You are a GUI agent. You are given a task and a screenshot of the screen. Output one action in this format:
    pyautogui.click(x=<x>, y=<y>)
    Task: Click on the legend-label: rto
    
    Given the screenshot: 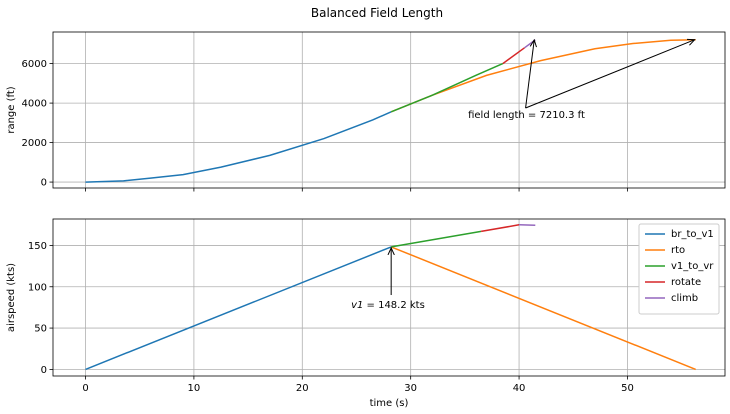 What is the action you would take?
    pyautogui.click(x=678, y=250)
    